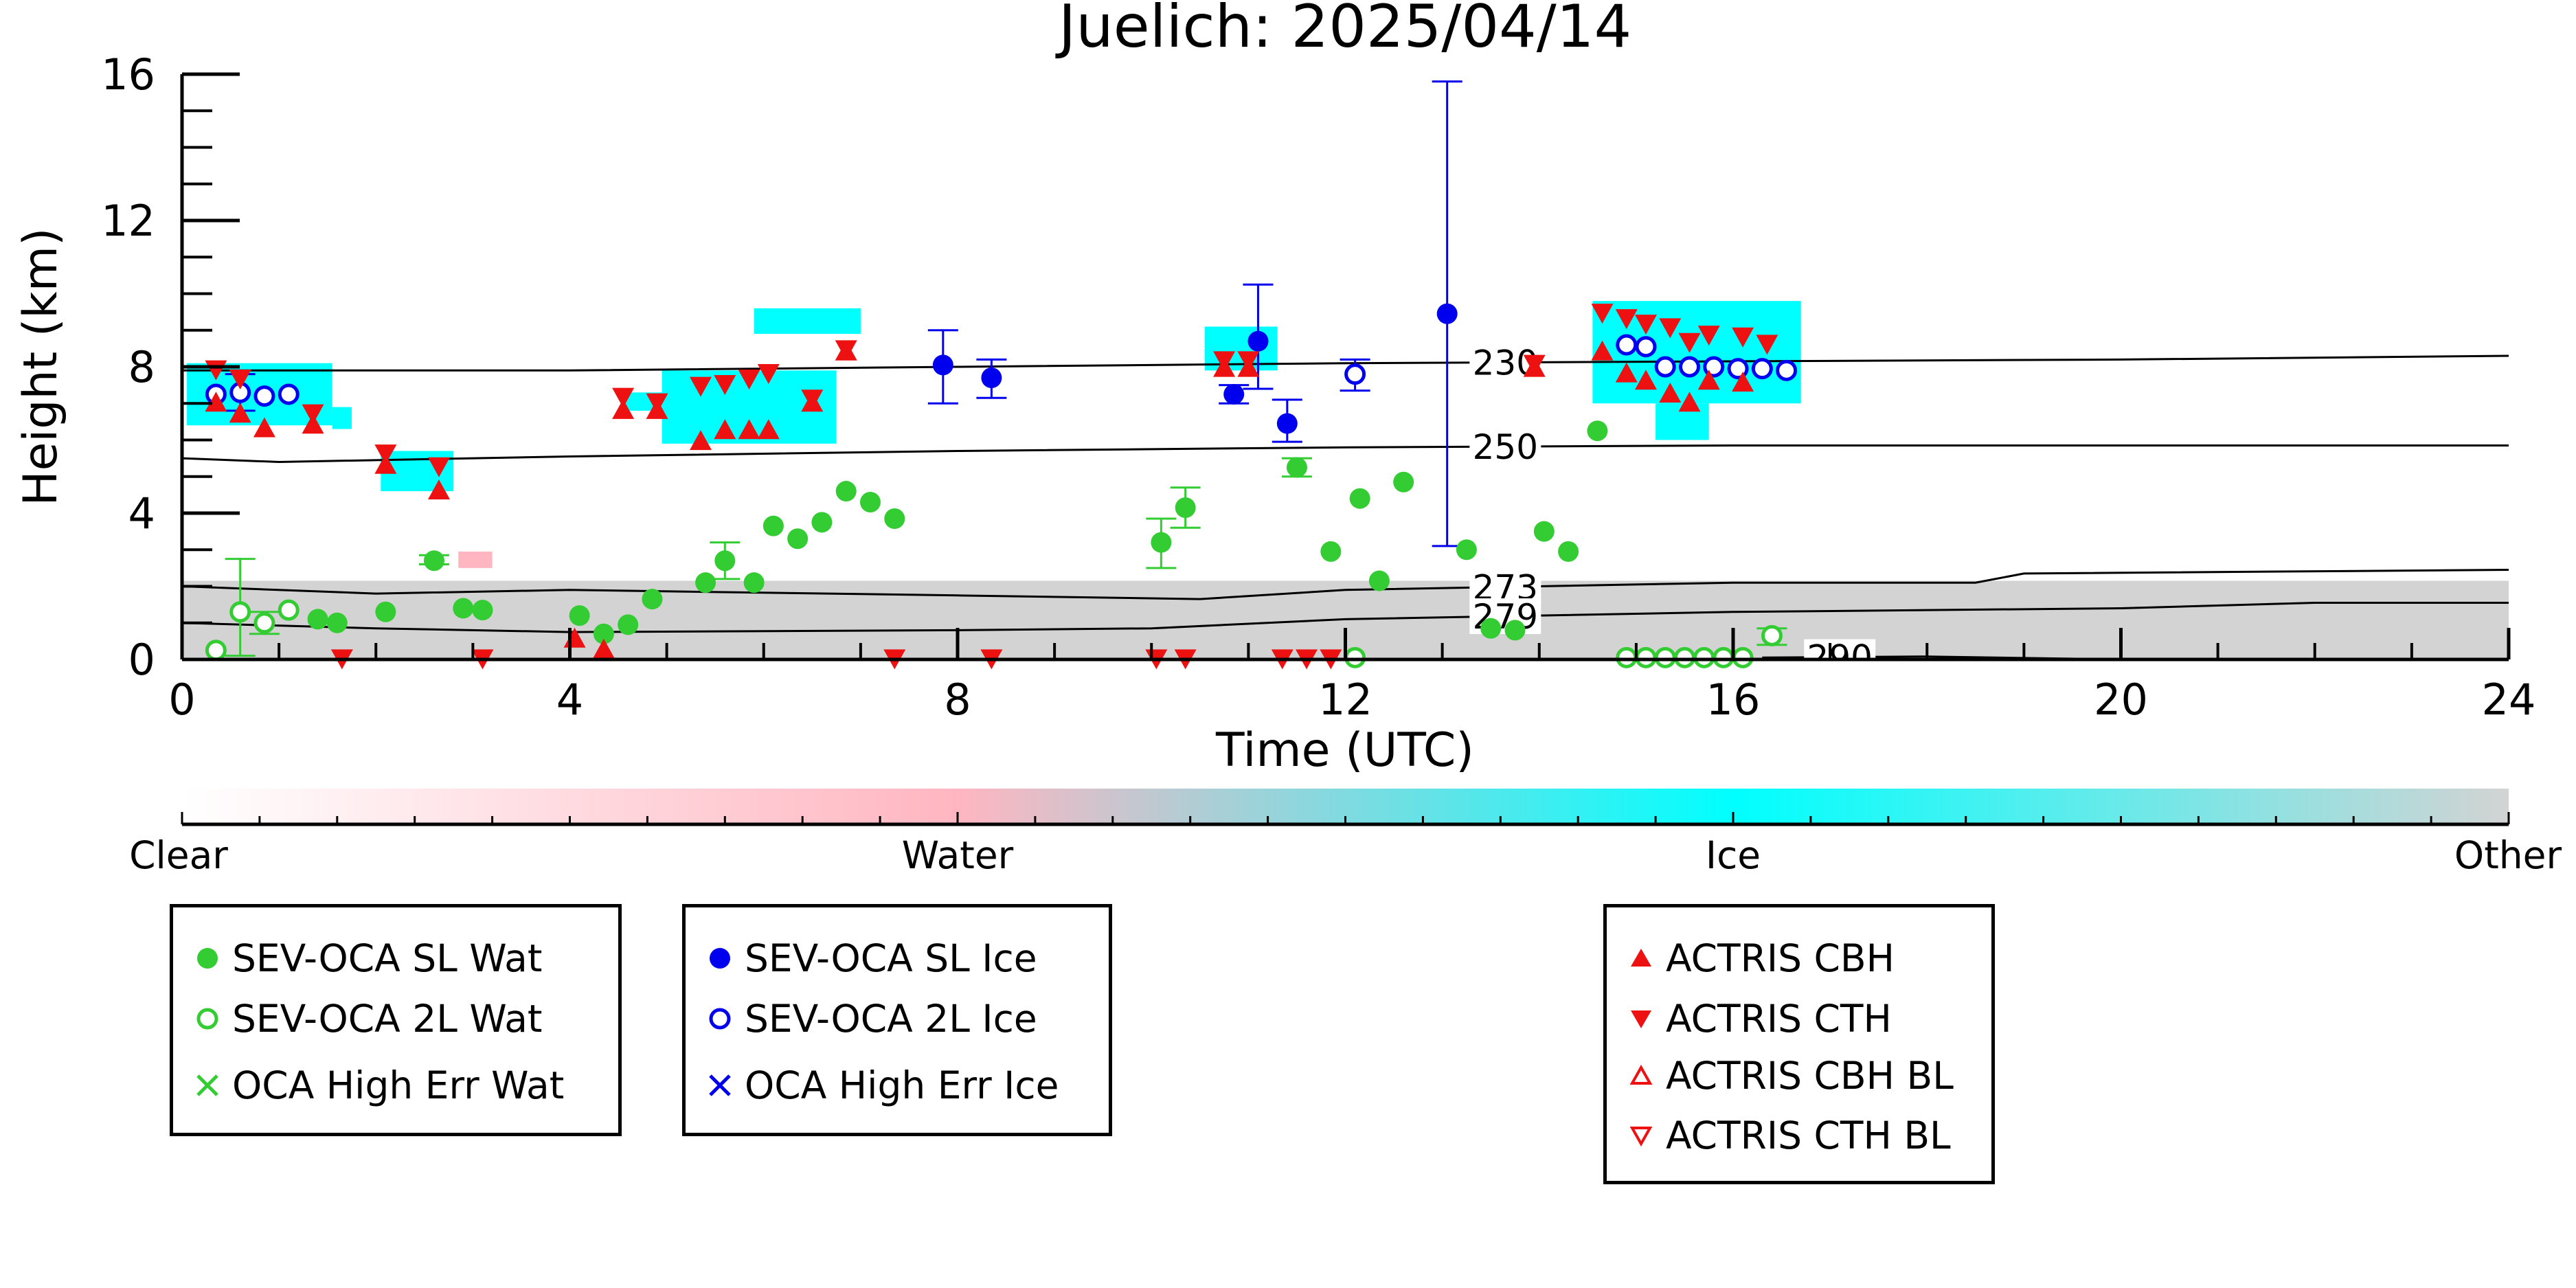 The image size is (2576, 1288). Describe the element at coordinates (1641, 1075) in the screenshot. I see `open-triangle-up-icon` at that location.